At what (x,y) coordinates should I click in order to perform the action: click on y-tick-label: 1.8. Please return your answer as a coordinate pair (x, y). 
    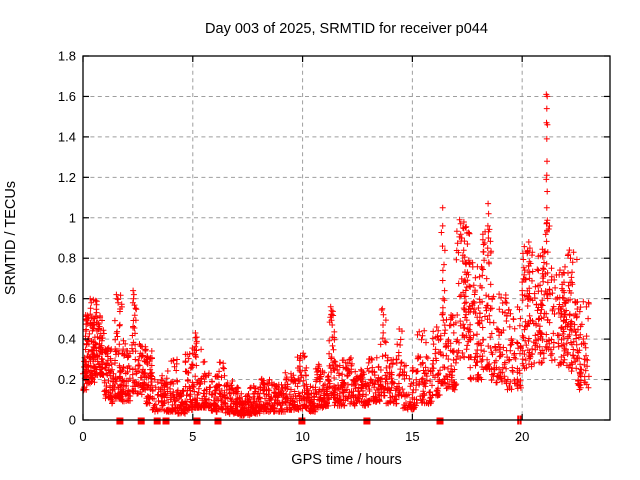
    Looking at the image, I should click on (67, 56).